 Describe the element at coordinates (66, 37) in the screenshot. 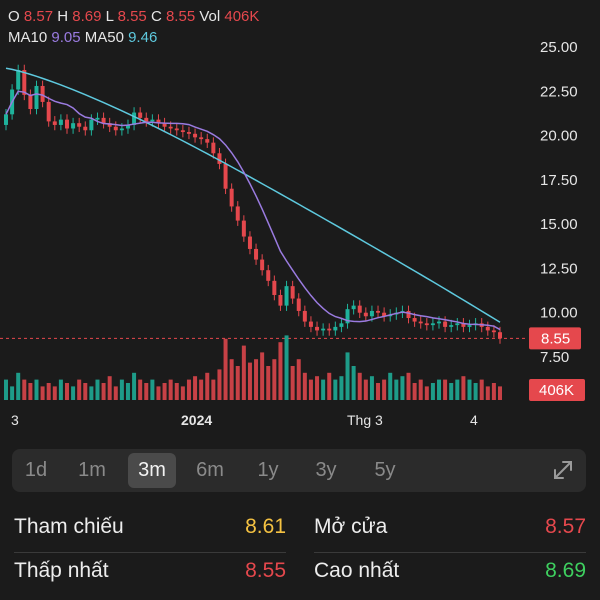

I see `ma10-value: 9.05` at that location.